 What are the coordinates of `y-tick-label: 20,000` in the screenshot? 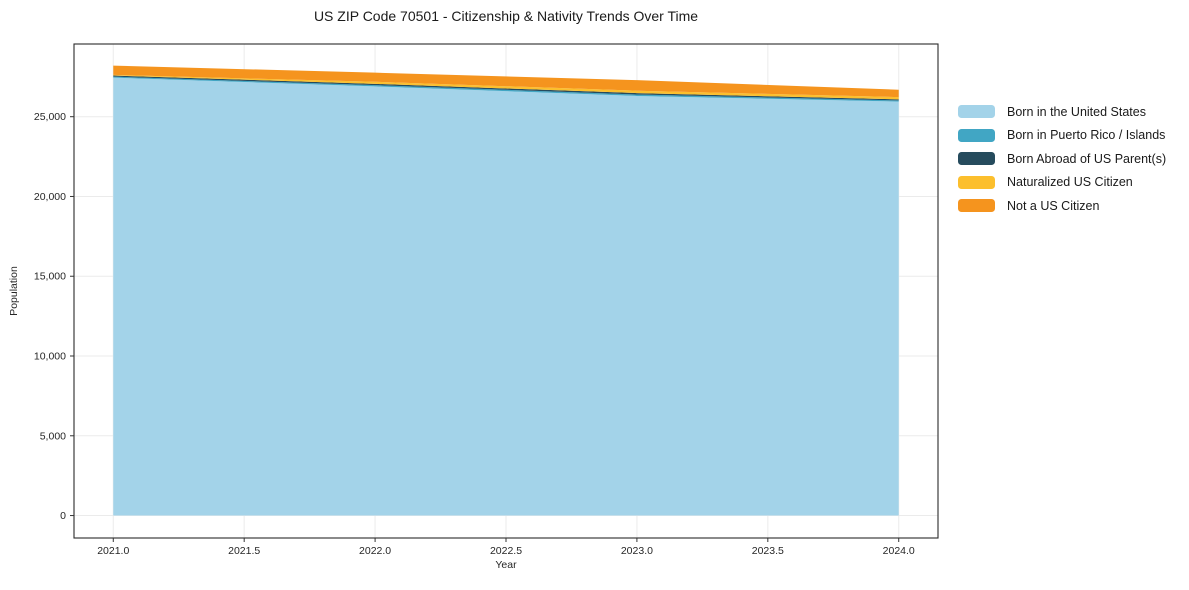 It's located at (50, 197).